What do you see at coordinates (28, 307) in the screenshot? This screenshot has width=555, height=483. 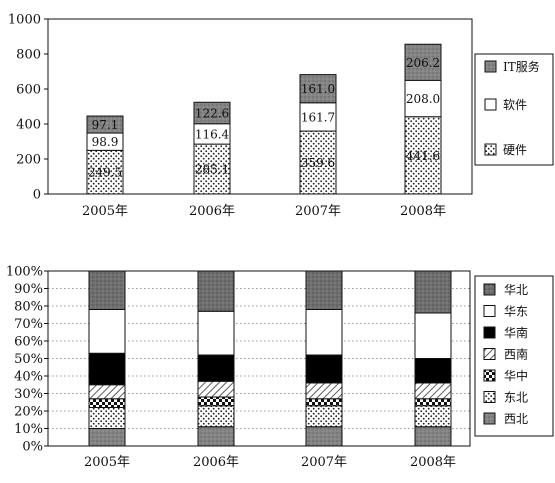 I see `y-tick-label: 80%` at bounding box center [28, 307].